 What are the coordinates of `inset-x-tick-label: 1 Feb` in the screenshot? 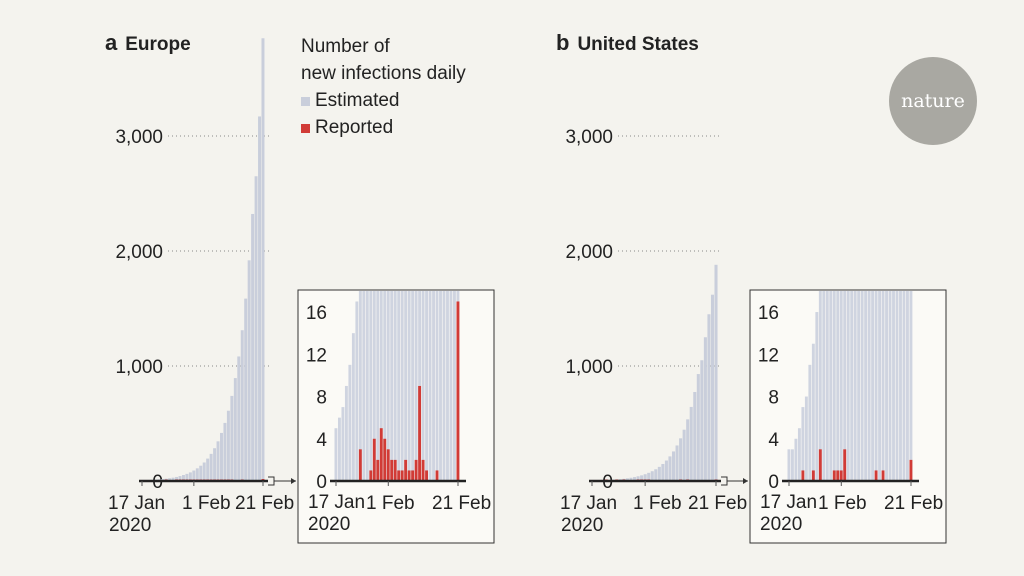 It's located at (842, 503).